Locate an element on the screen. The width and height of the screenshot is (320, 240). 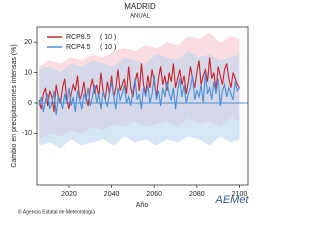
legend-label: RCP4.5 is located at coordinates (78, 47).